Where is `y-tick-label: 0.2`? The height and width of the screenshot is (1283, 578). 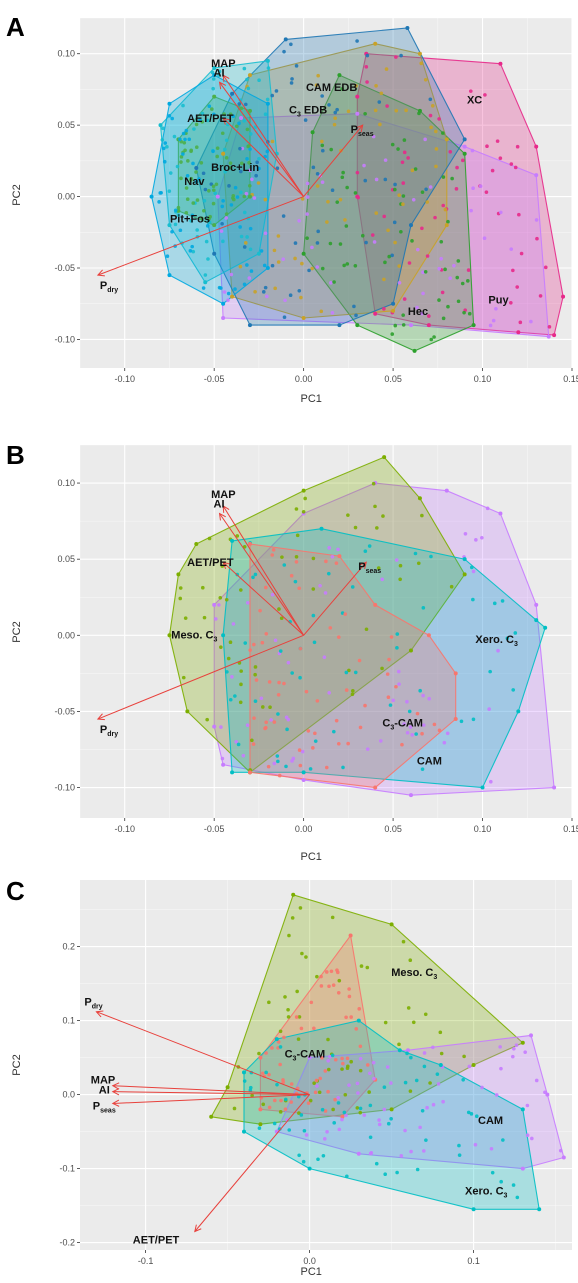
y-tick-label: 0.2 is located at coordinates (68, 947).